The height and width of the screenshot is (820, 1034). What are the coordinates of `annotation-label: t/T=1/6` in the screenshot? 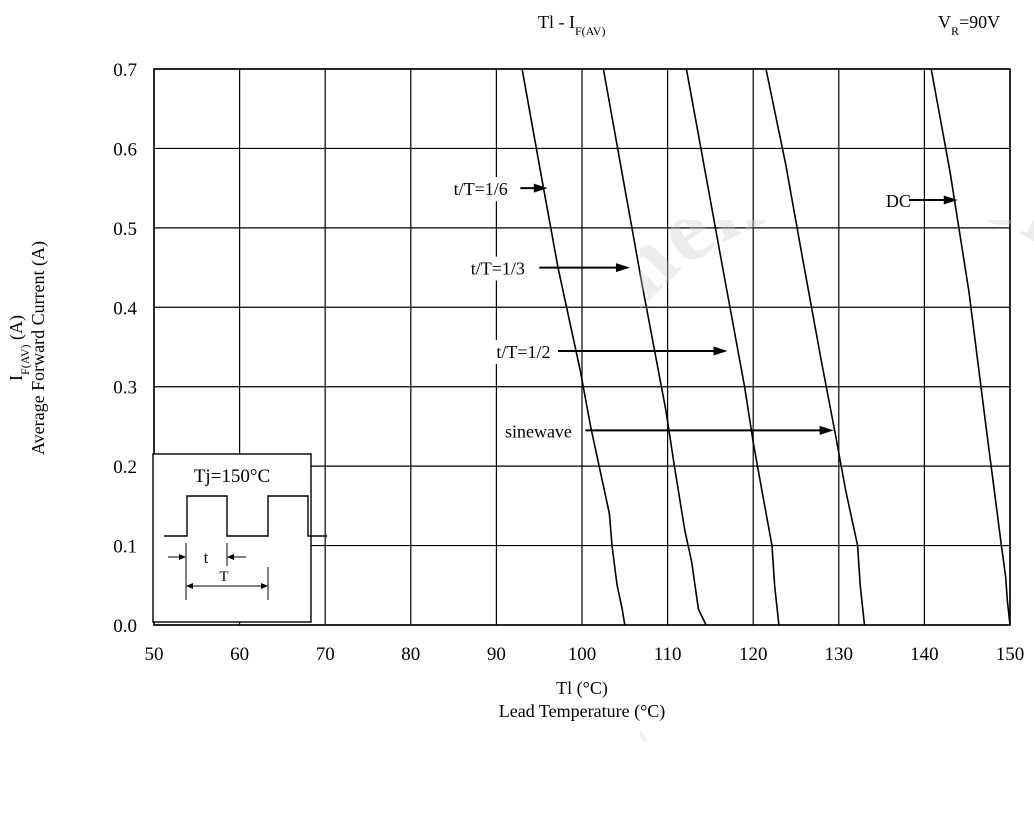 It's located at (481, 189).